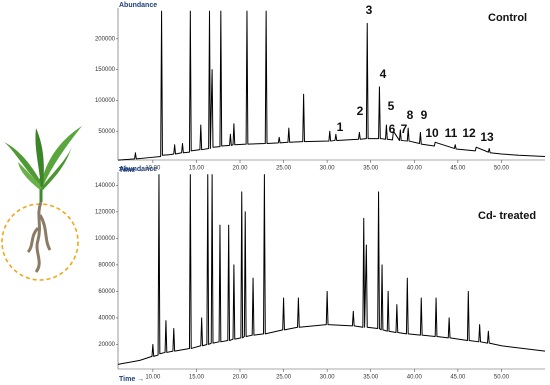 The image size is (550, 385). I want to click on y-tick-label: 120000, so click(105, 212).